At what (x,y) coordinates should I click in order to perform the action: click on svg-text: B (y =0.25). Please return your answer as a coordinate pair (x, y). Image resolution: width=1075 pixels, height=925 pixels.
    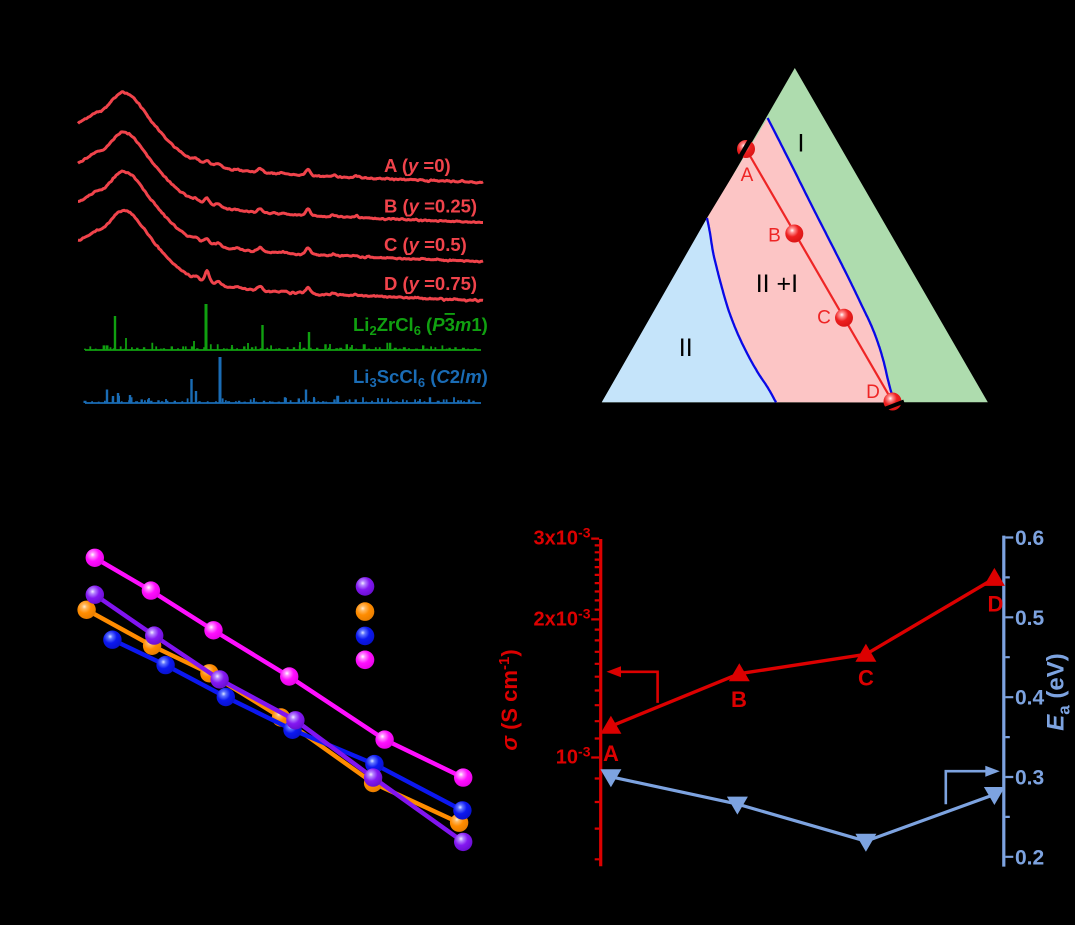
    Looking at the image, I should click on (430, 206).